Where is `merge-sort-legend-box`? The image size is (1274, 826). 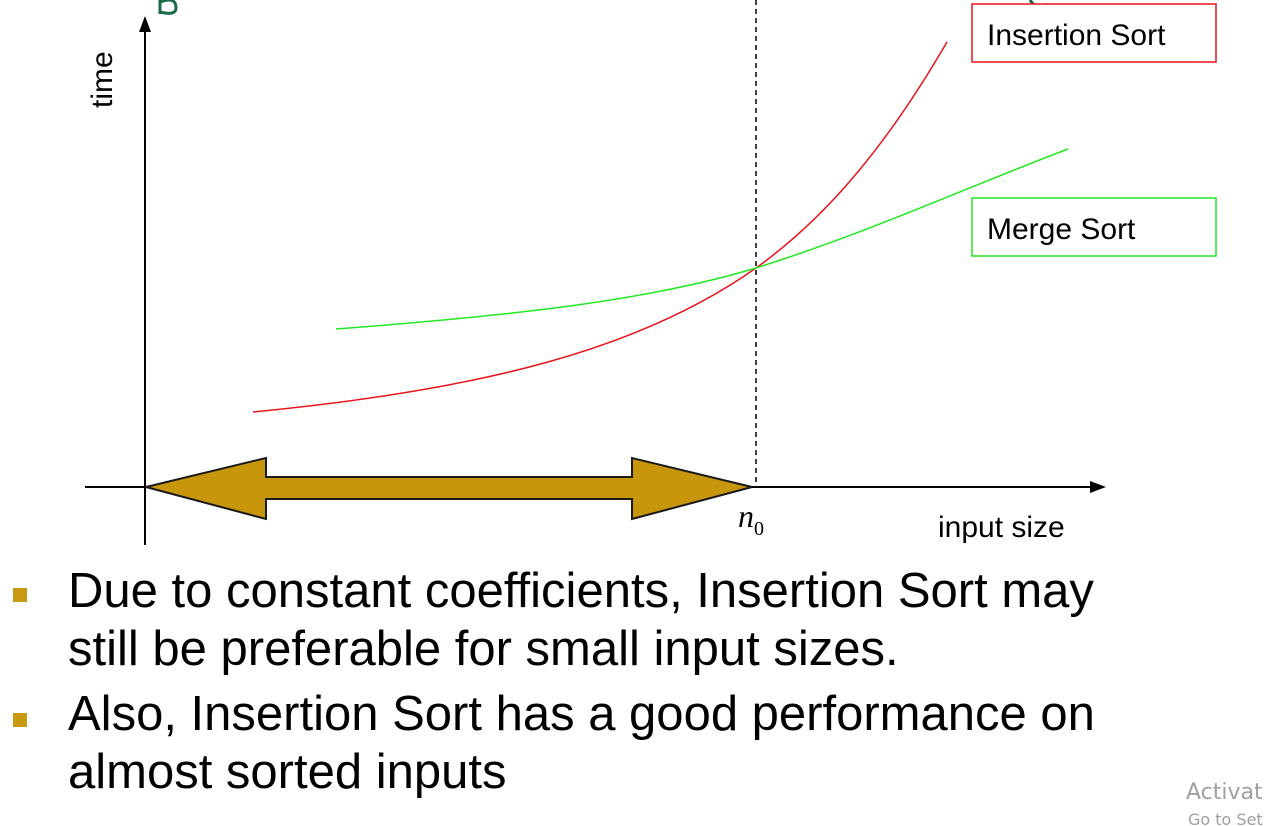 merge-sort-legend-box is located at coordinates (1094, 227).